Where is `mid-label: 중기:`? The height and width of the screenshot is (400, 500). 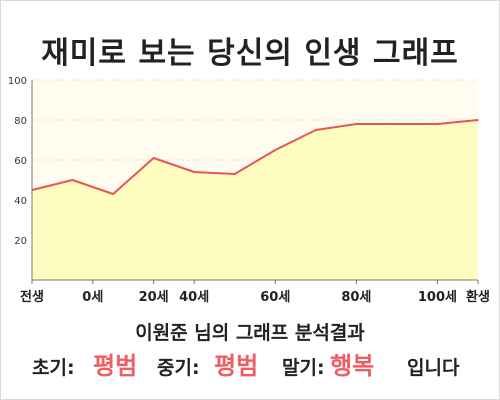 mid-label: 중기: is located at coordinates (178, 368).